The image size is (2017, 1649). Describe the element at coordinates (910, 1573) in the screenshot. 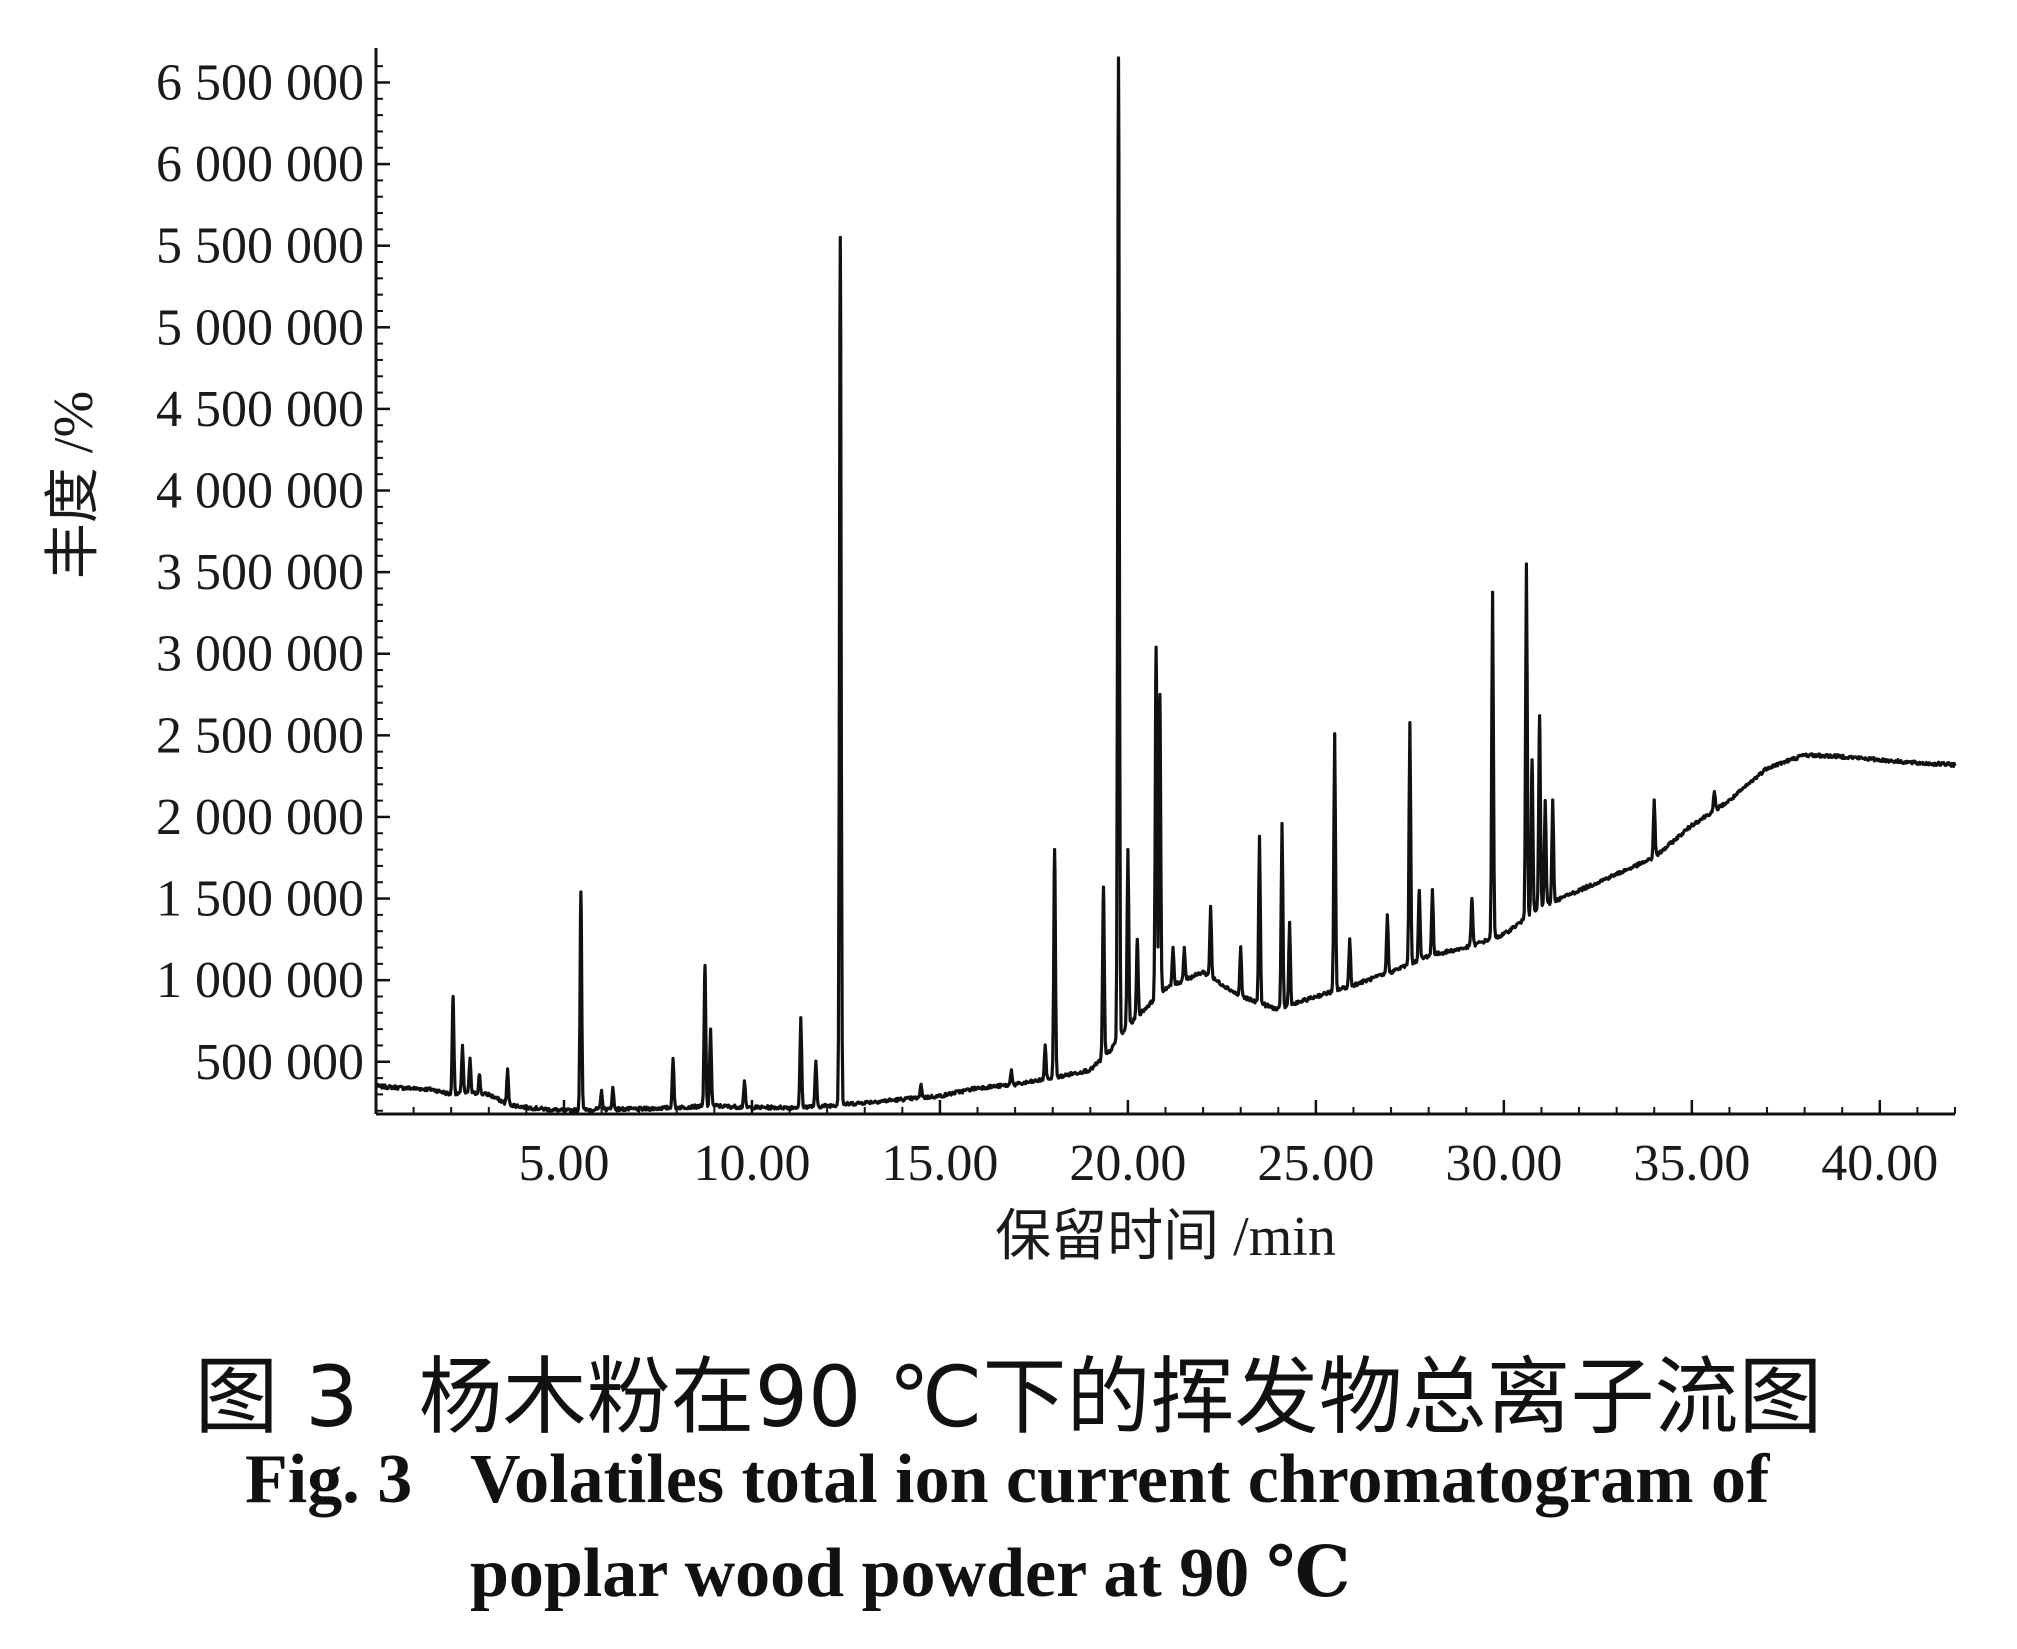

I see `caption-english-line2: poplar wood powder at 90 ℃` at that location.